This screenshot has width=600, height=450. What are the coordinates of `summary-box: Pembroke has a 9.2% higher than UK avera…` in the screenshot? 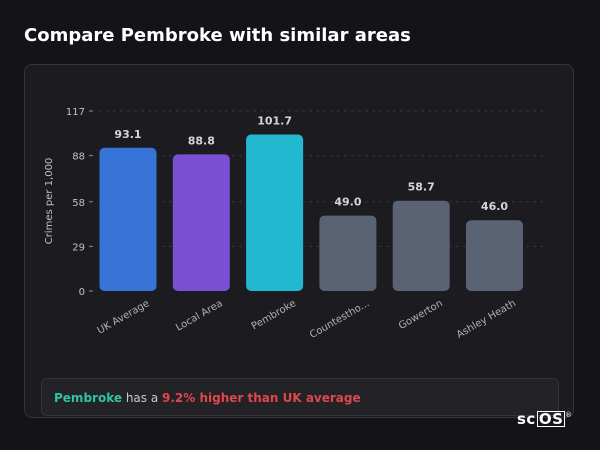 It's located at (300, 397).